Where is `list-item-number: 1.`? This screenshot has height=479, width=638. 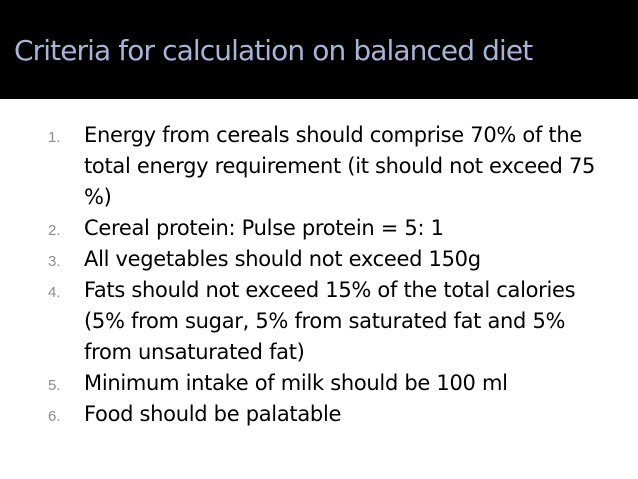 list-item-number: 1. is located at coordinates (54, 137).